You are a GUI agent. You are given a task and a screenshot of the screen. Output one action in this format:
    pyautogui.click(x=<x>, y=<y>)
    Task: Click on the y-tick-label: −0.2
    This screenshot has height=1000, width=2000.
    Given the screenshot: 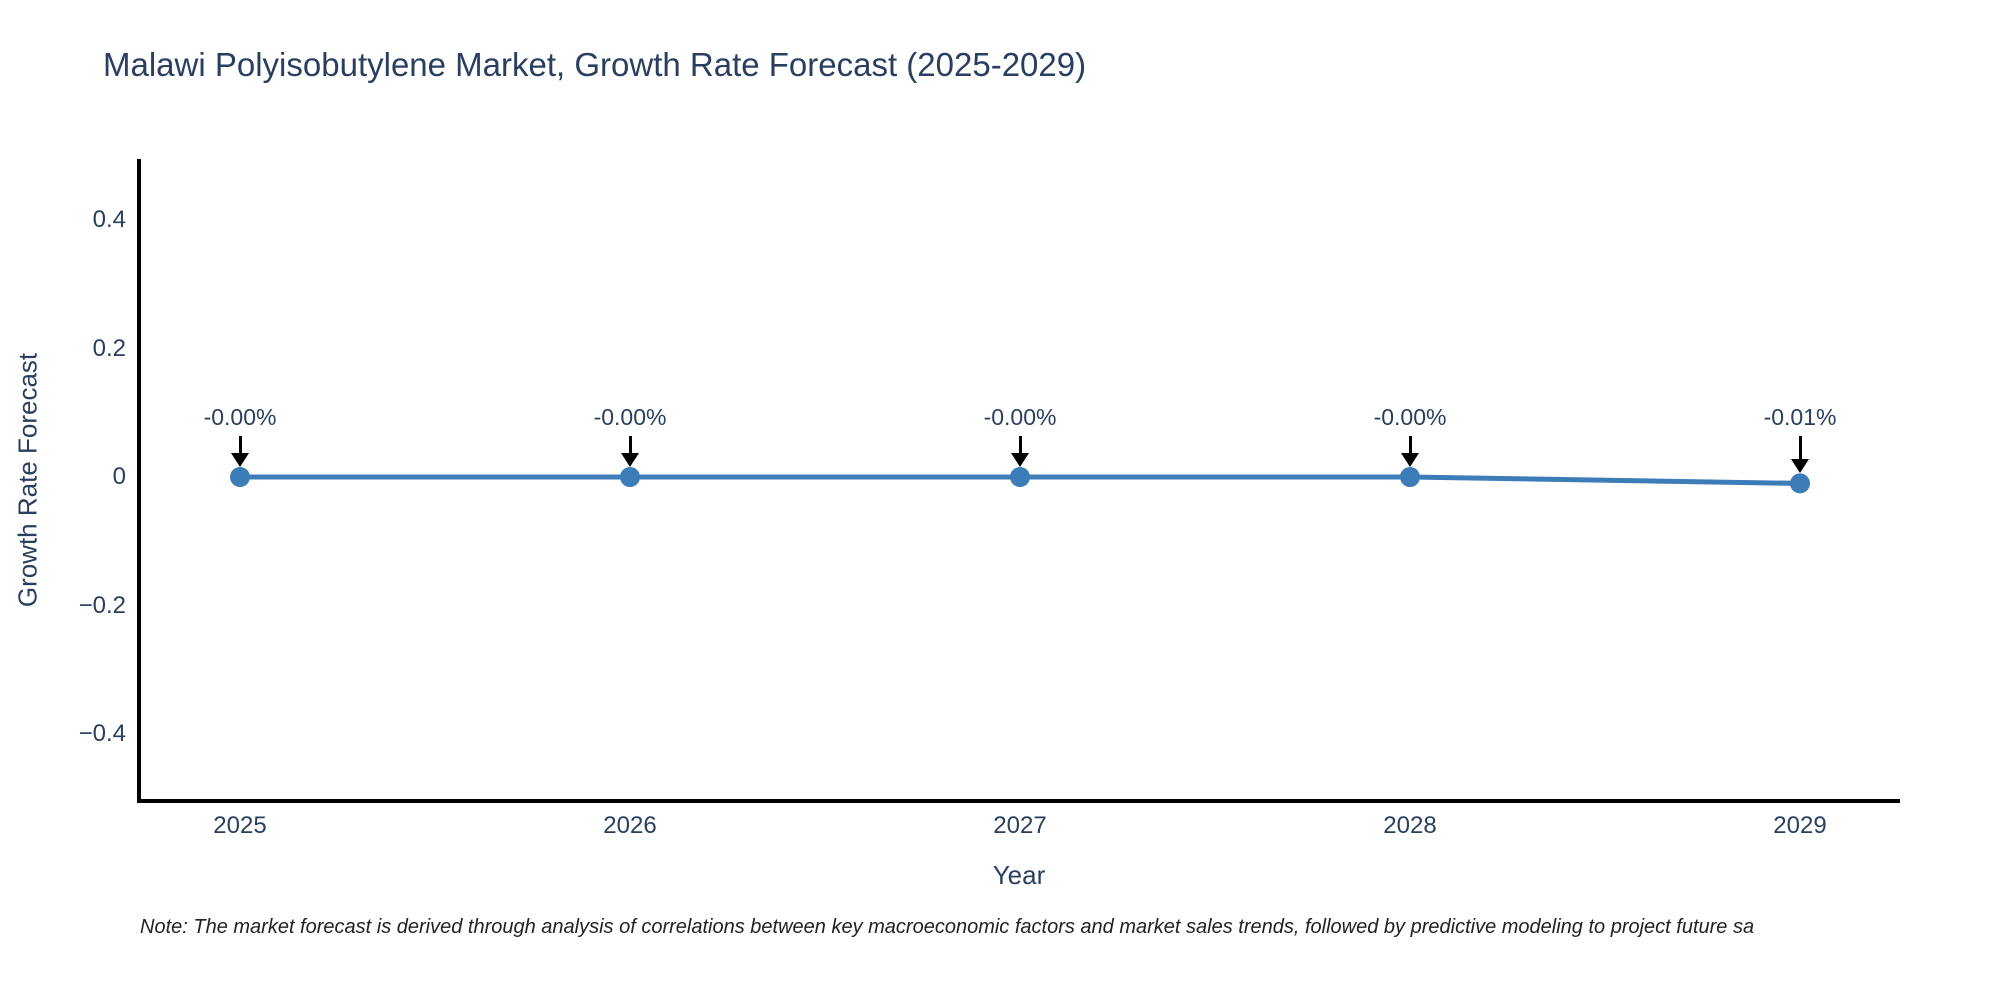 What is the action you would take?
    pyautogui.click(x=102, y=605)
    